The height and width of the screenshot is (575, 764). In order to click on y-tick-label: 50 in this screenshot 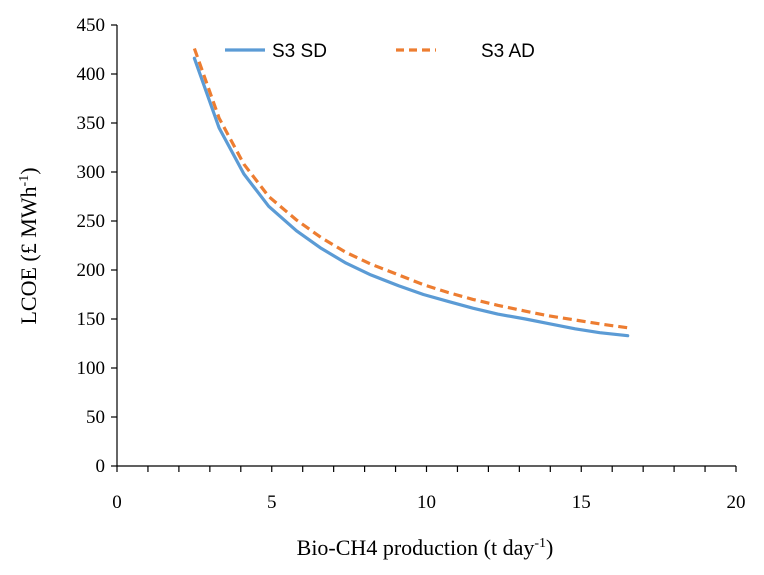, I will do `click(95, 417)`.